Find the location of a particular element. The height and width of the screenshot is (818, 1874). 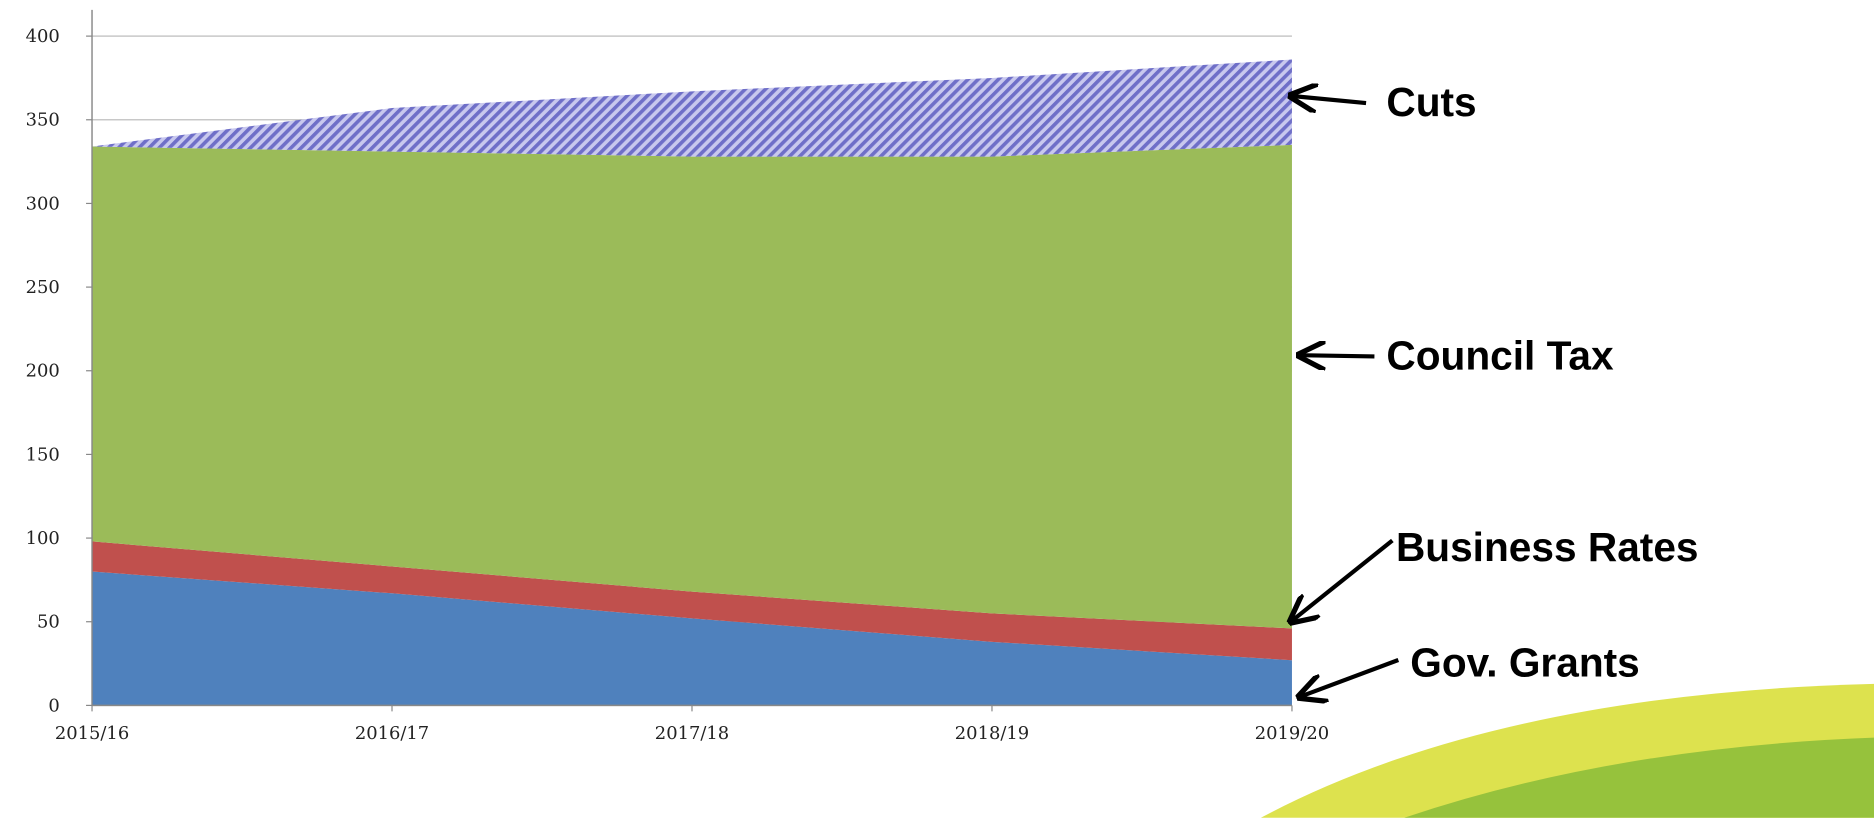

x-tick-label: 2019/20 is located at coordinates (1292, 733).